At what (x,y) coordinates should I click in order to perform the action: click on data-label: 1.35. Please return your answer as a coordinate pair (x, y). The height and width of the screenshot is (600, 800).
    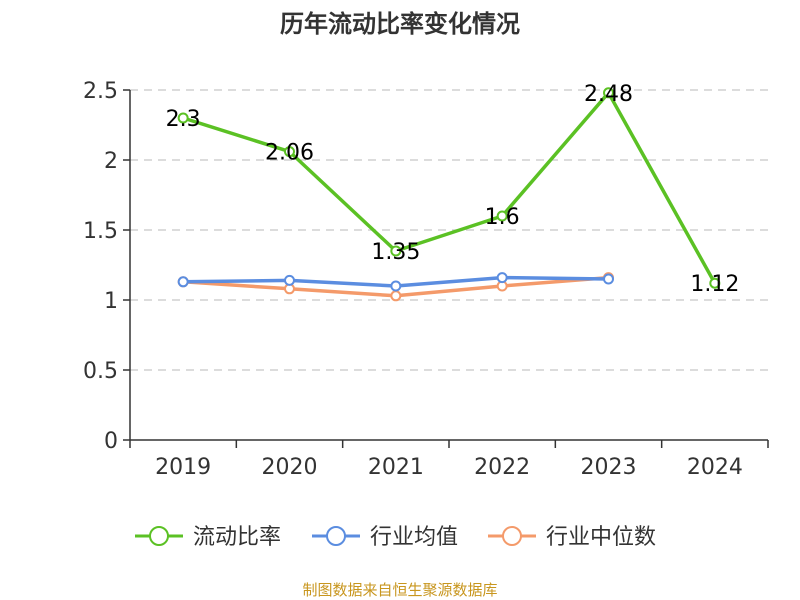
    Looking at the image, I should click on (395, 252).